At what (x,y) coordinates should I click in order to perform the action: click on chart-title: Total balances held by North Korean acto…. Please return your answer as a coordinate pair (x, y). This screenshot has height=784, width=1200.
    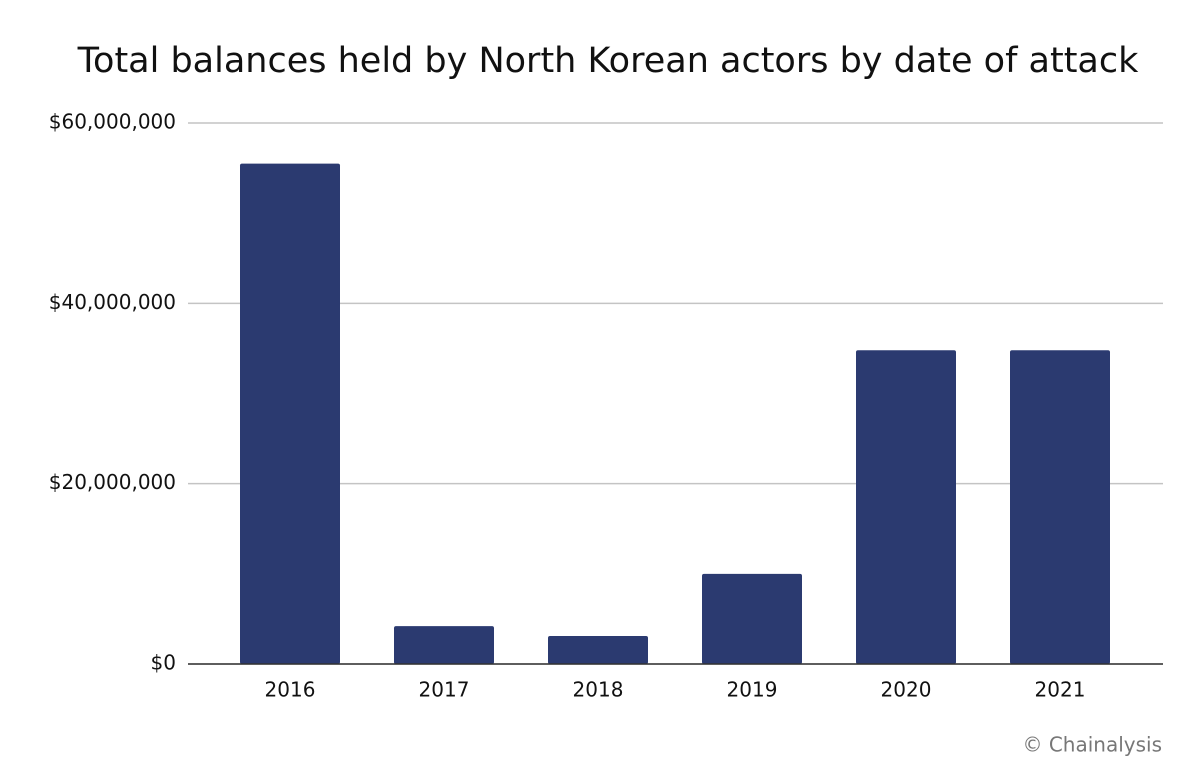
    Looking at the image, I should click on (608, 61).